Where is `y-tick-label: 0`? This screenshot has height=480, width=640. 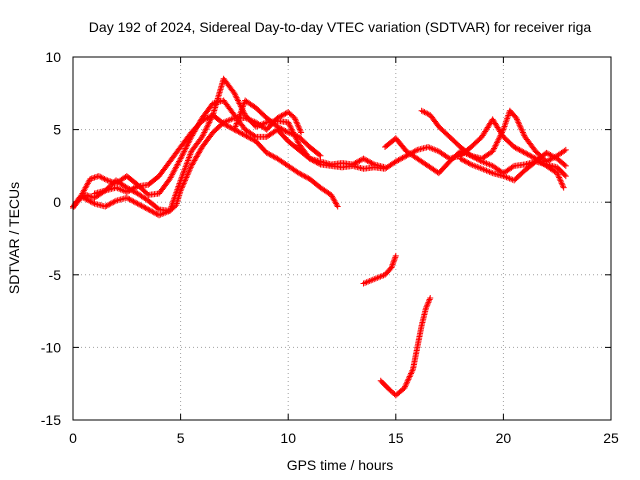 y-tick-label: 0 is located at coordinates (57, 202).